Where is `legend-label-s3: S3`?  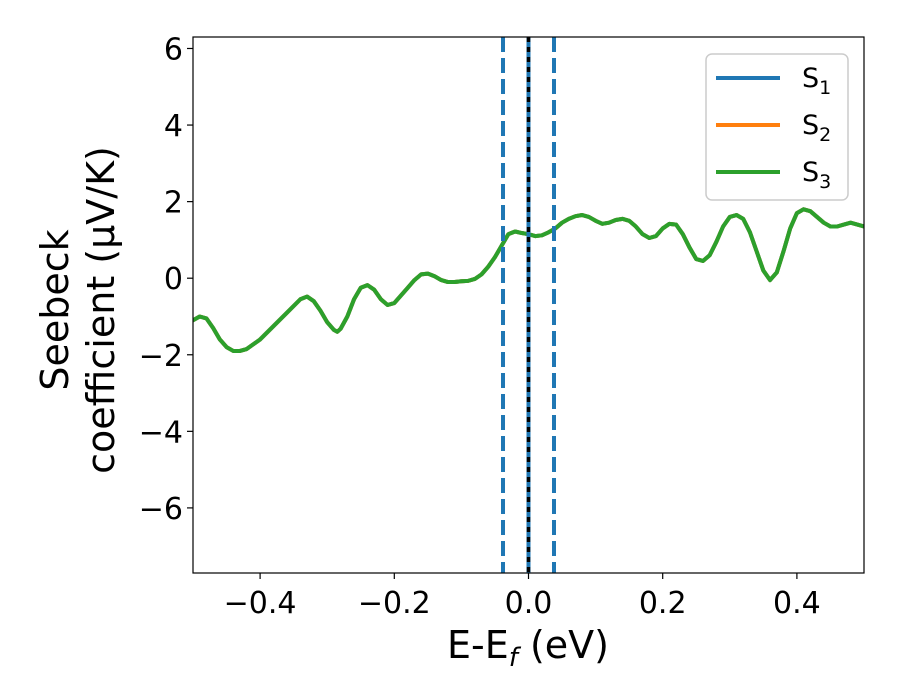
legend-label-s3: S3 is located at coordinates (816, 175).